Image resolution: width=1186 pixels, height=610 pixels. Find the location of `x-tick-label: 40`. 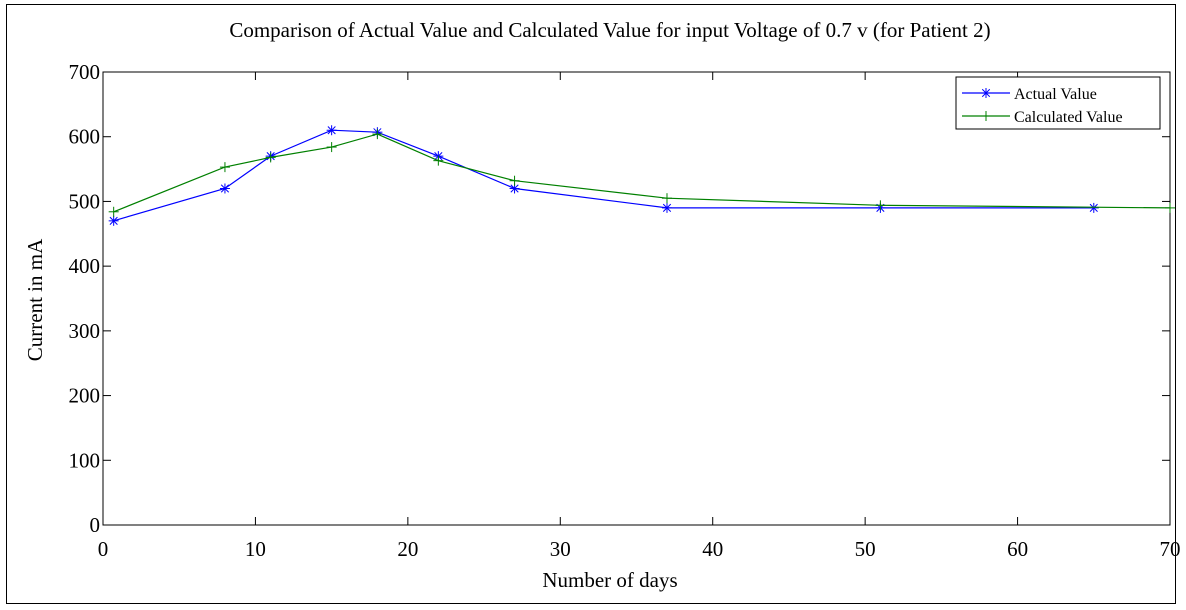

x-tick-label: 40 is located at coordinates (712, 549).